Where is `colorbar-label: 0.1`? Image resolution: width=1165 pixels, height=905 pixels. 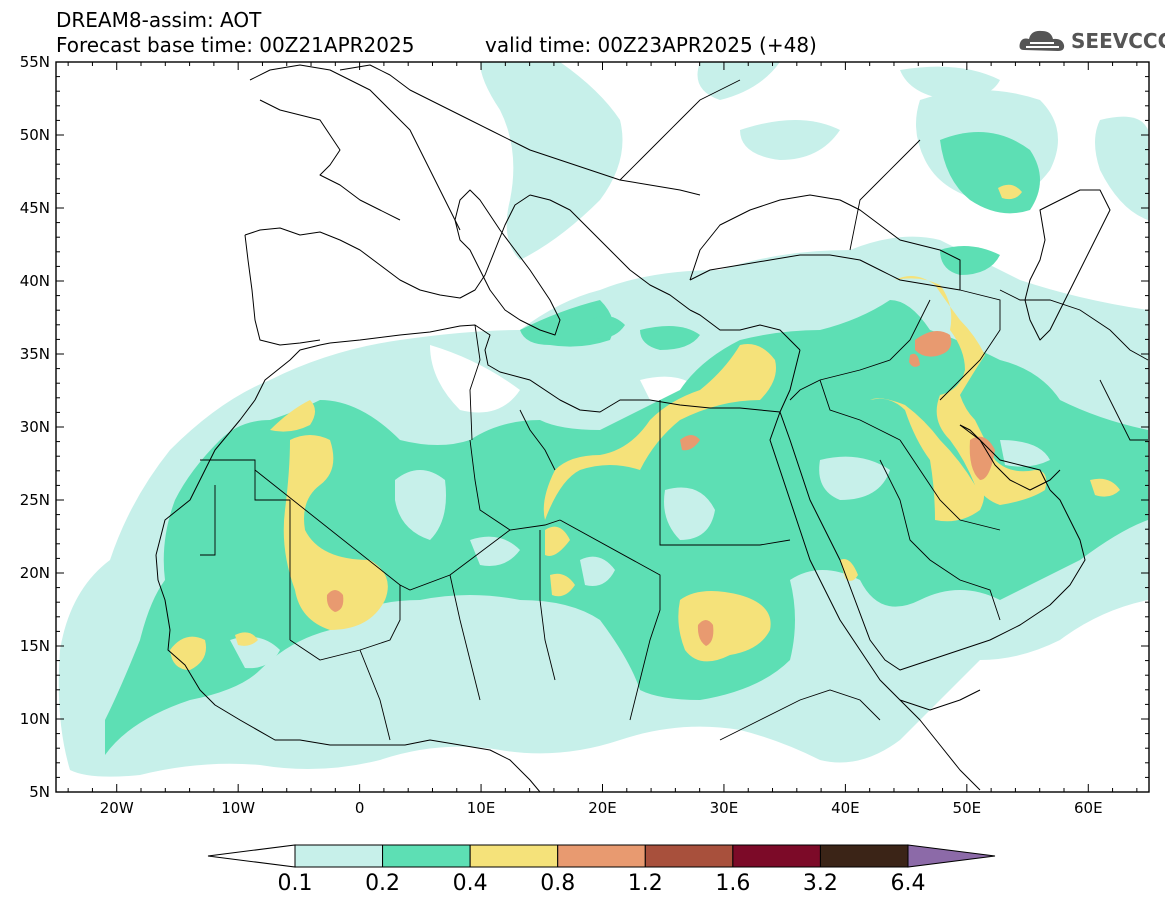 colorbar-label: 0.1 is located at coordinates (295, 883).